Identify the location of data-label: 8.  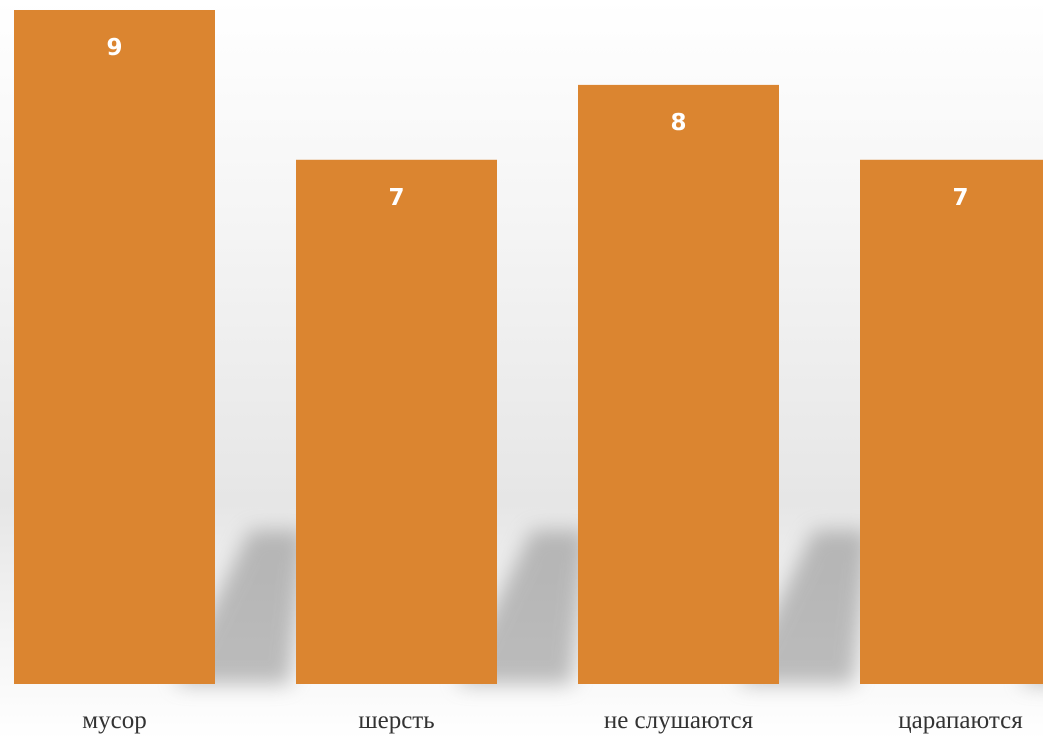
(678, 123).